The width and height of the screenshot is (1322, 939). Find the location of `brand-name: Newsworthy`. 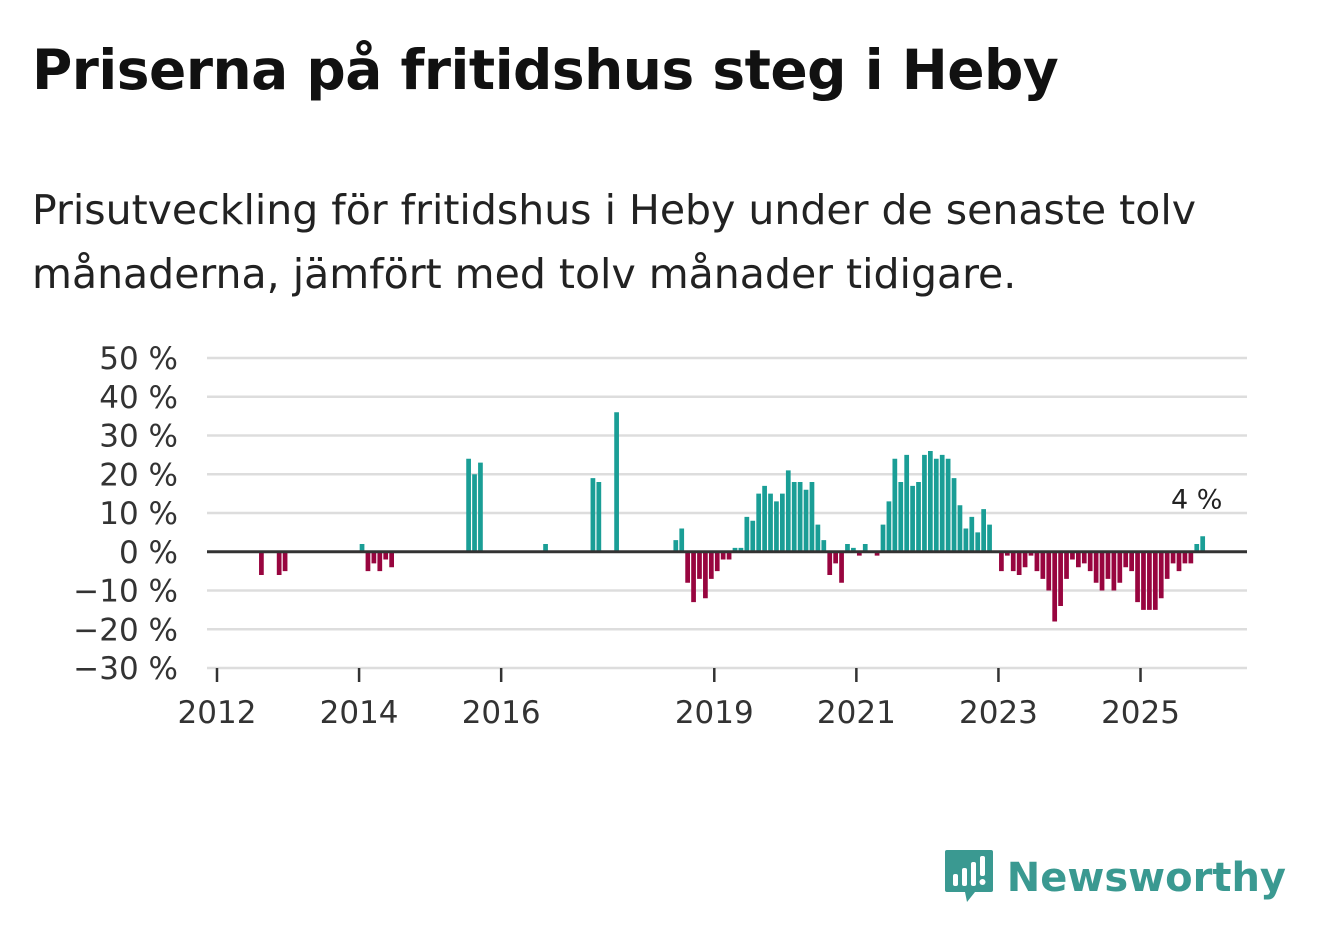

brand-name: Newsworthy is located at coordinates (1146, 878).